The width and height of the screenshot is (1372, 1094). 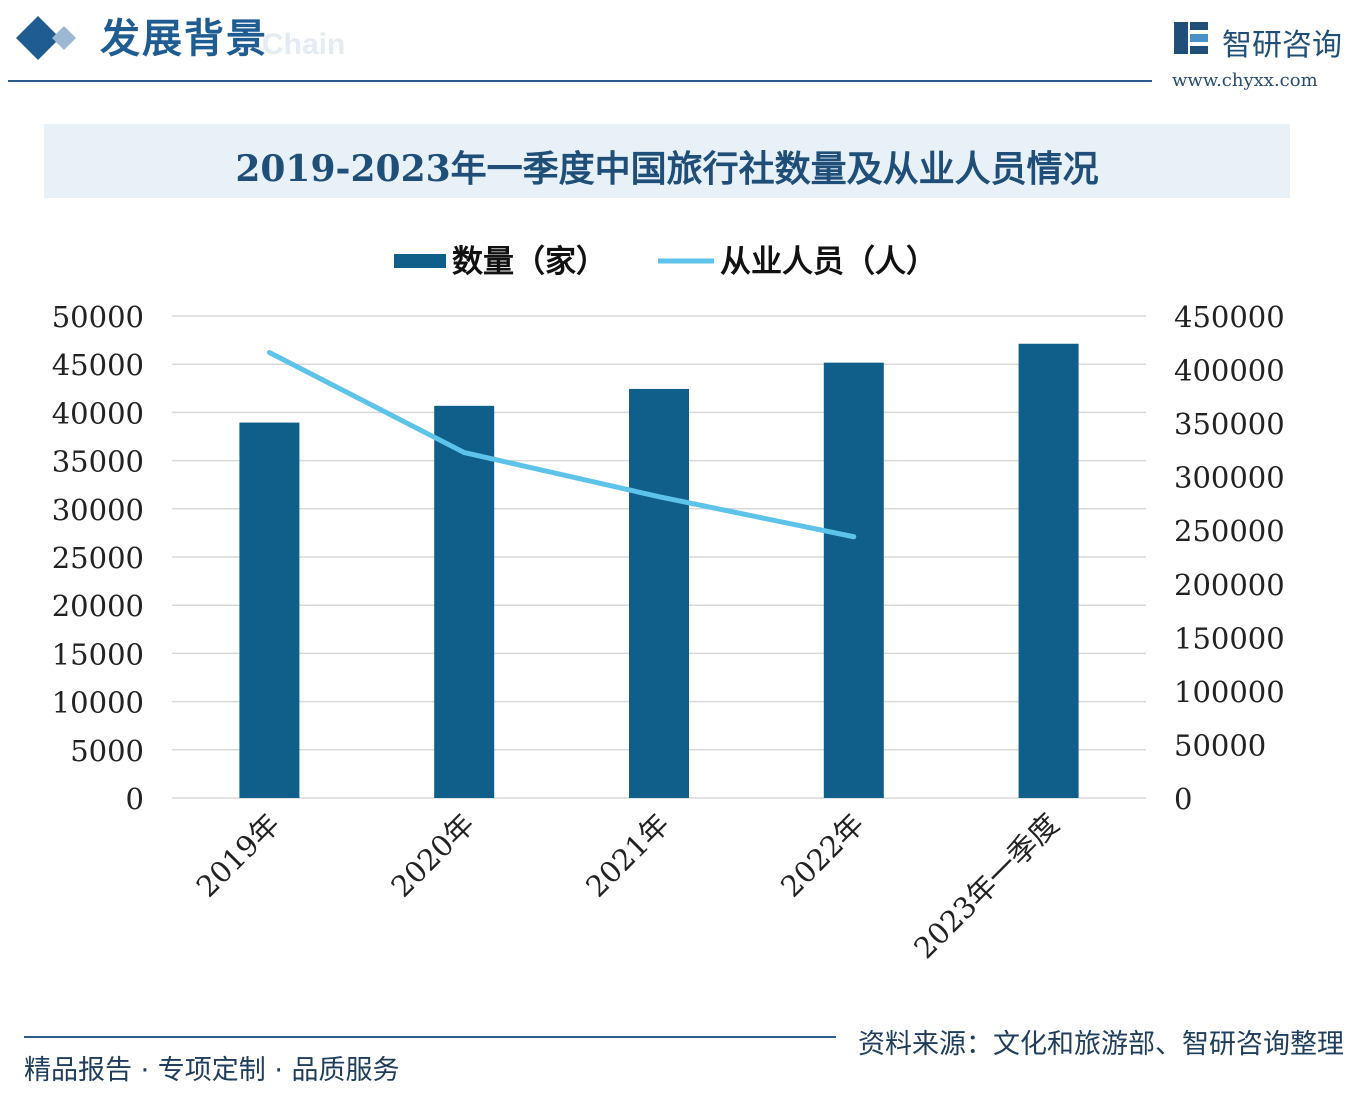 What do you see at coordinates (98, 606) in the screenshot?
I see `y-left-tick-label: 20000` at bounding box center [98, 606].